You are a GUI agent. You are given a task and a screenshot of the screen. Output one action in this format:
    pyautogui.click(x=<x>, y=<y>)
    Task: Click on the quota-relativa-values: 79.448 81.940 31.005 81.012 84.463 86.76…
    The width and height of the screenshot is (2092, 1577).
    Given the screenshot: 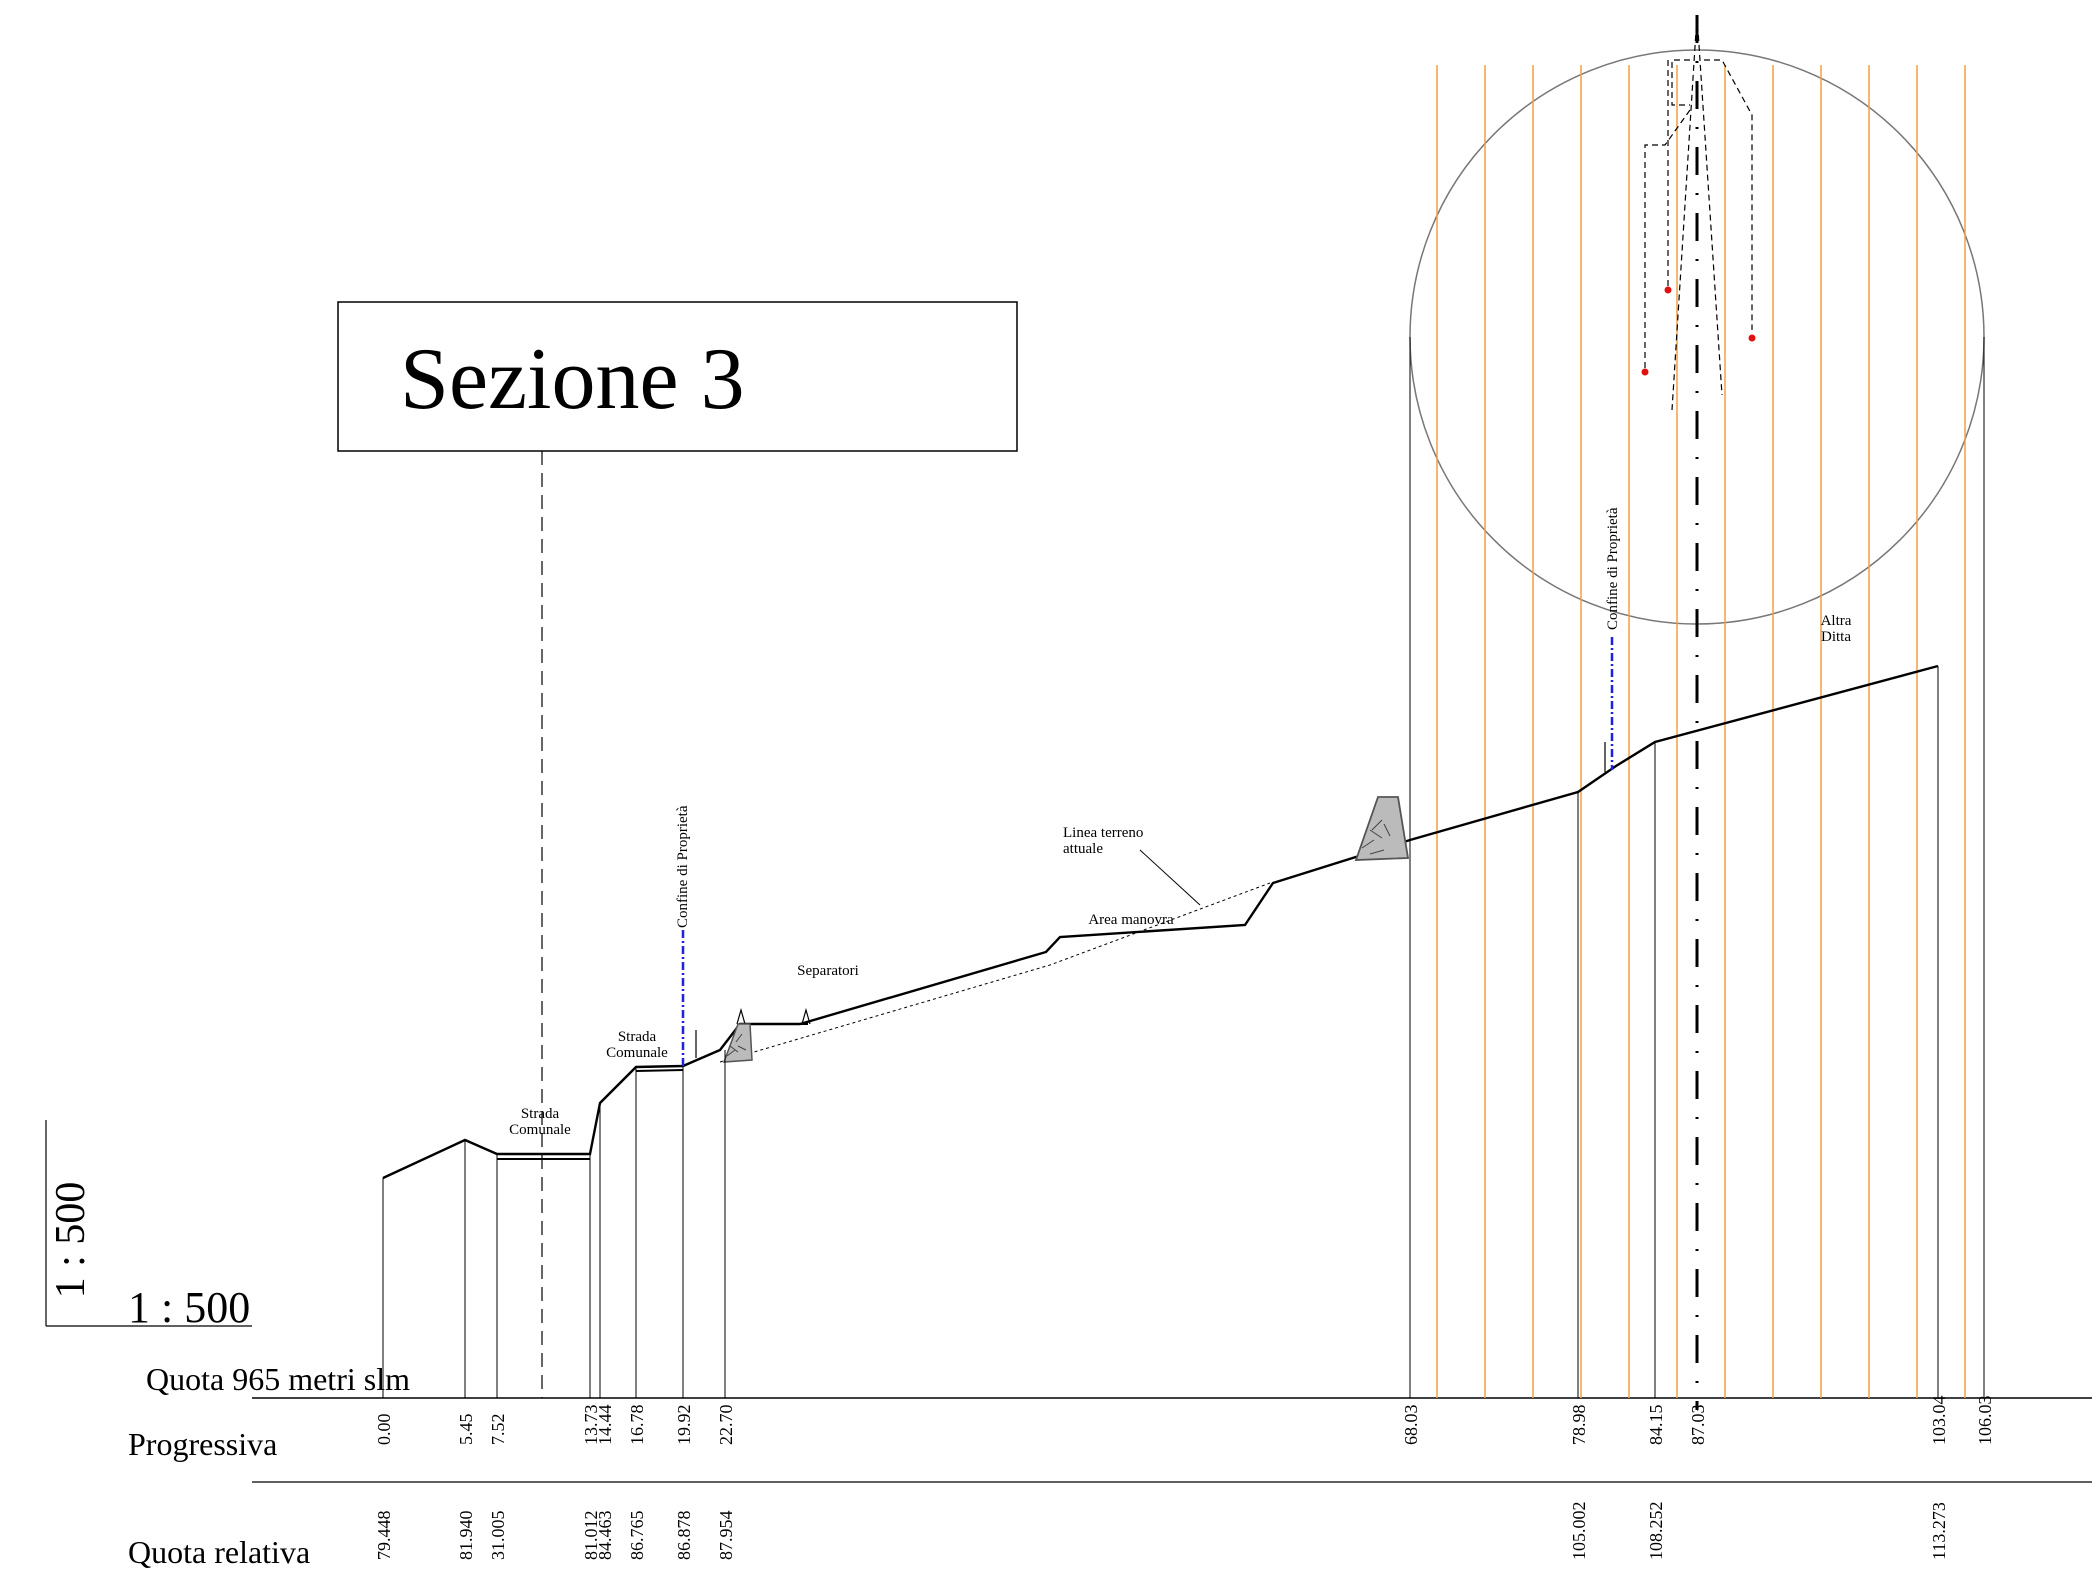 What is the action you would take?
    pyautogui.click(x=1161, y=1531)
    